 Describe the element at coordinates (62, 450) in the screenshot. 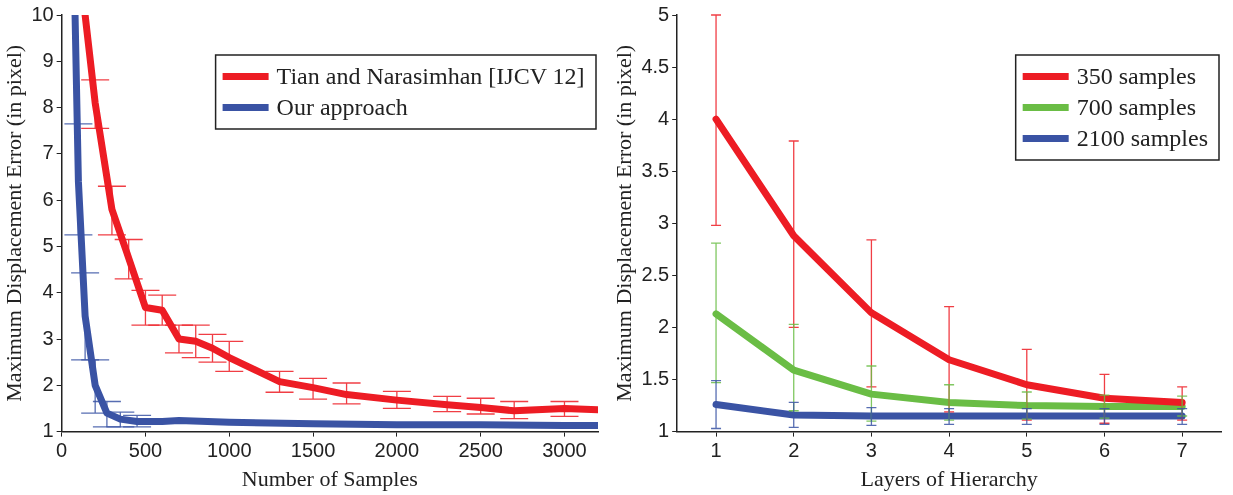

I see `x-tick-label: 0` at that location.